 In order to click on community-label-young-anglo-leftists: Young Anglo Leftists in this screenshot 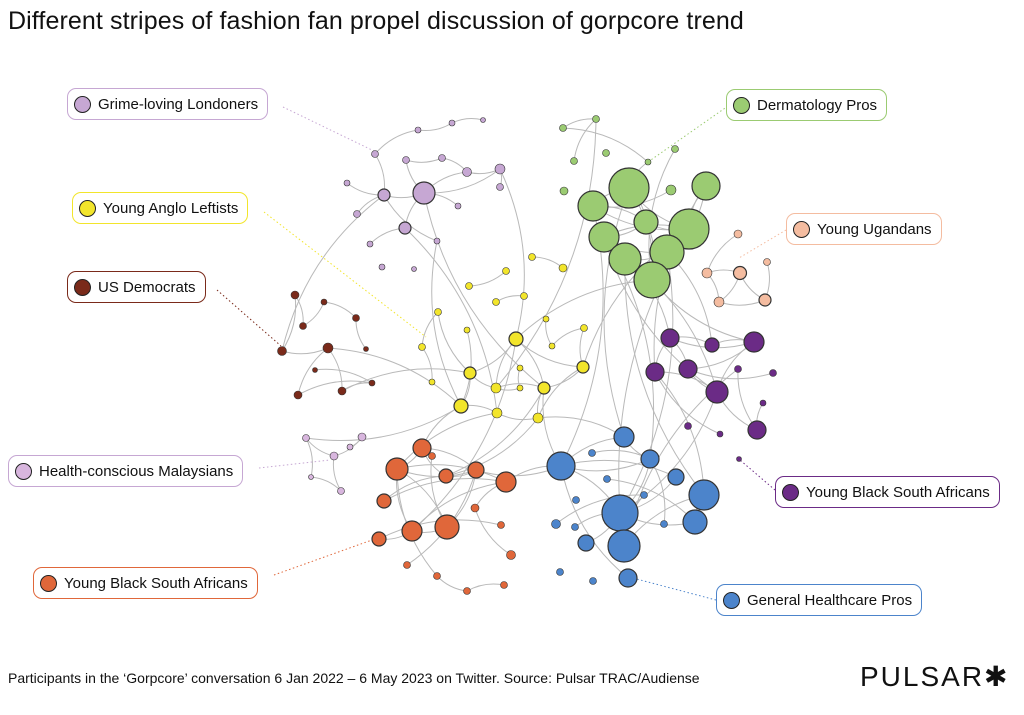, I will do `click(160, 208)`.